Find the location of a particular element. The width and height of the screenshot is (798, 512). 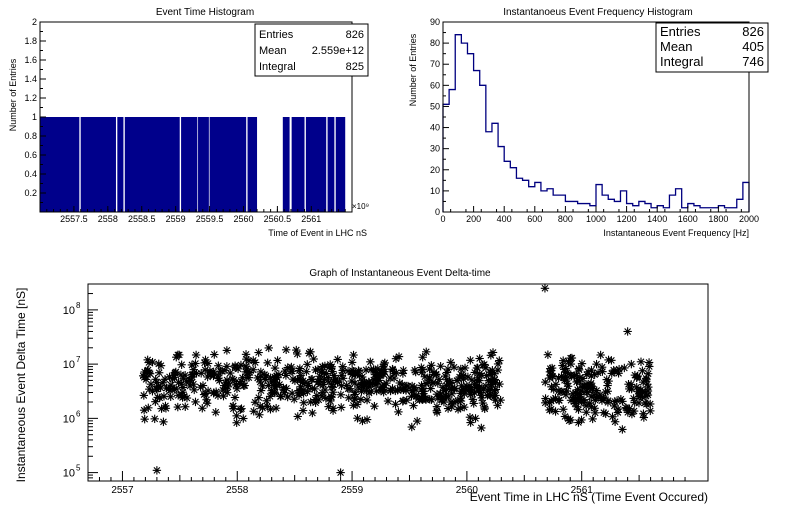

event-time-ytick-label: 1.8 is located at coordinates (30, 41).